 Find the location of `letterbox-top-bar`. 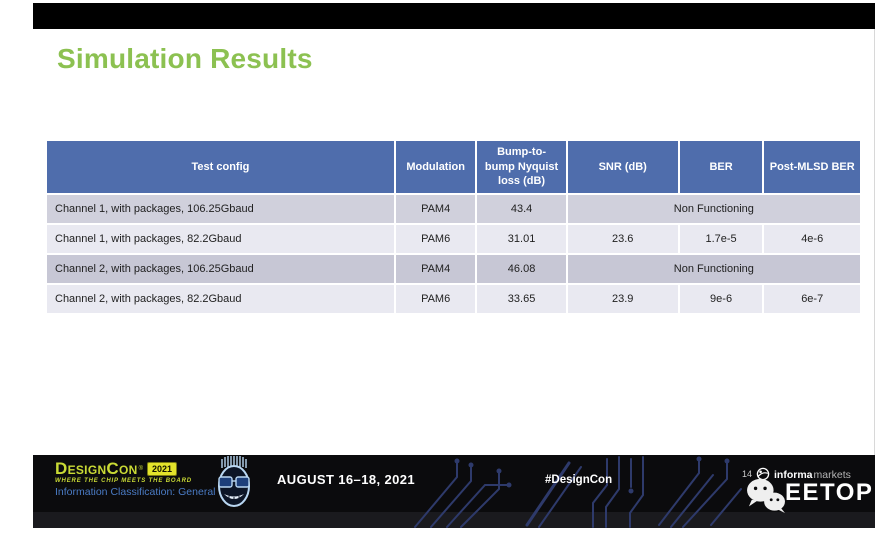

letterbox-top-bar is located at coordinates (454, 16).